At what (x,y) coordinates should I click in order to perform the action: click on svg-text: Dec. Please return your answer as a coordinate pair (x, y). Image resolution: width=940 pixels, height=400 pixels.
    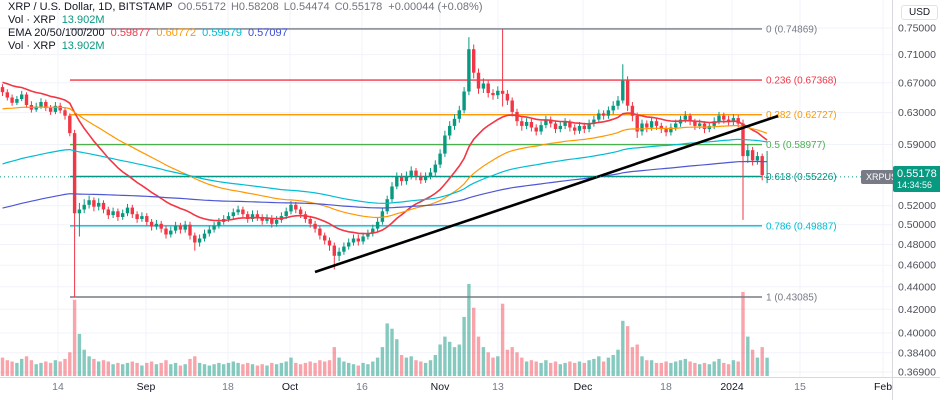
    Looking at the image, I should click on (583, 387).